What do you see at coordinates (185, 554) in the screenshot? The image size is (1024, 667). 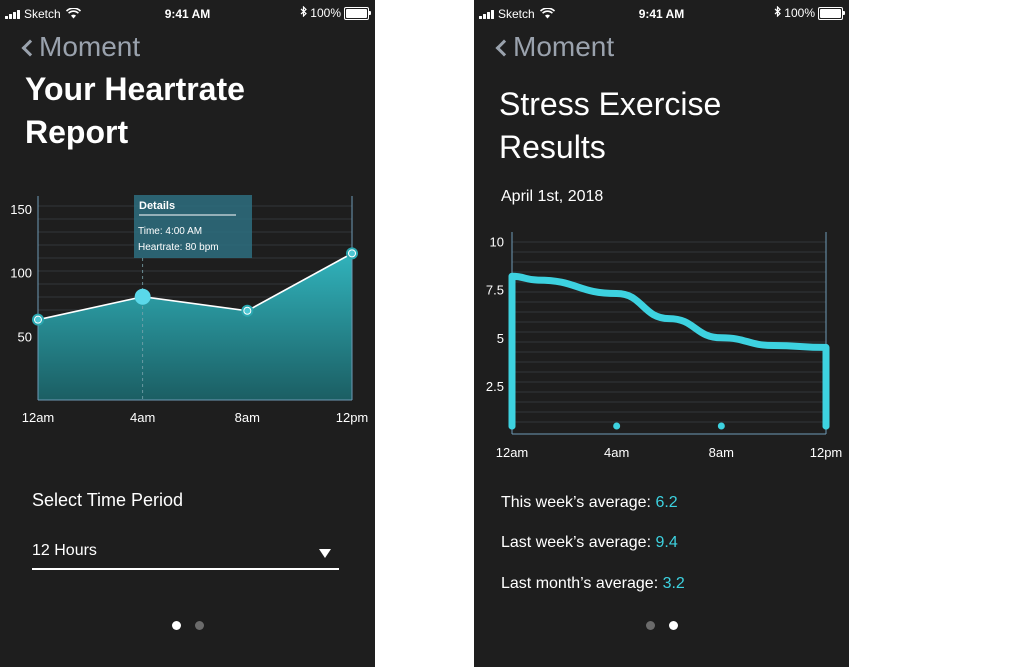 I see `time-period-select: 12 Hours` at bounding box center [185, 554].